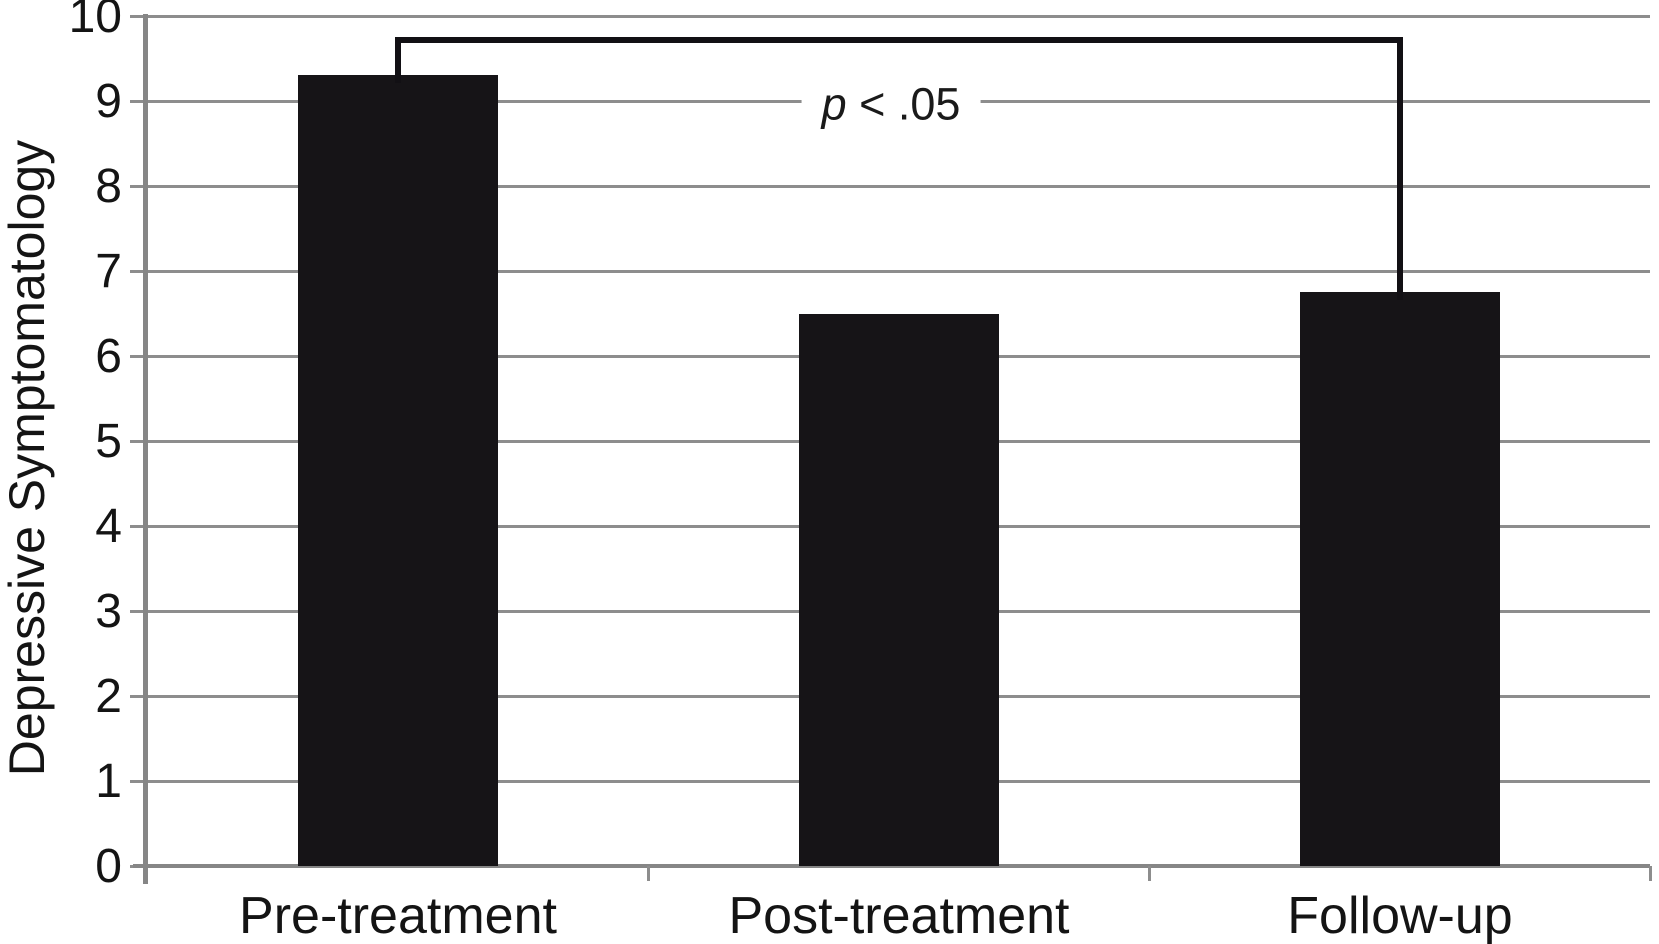 Image resolution: width=1659 pixels, height=944 pixels. Describe the element at coordinates (108, 611) in the screenshot. I see `y-tick-label-3: 3` at that location.